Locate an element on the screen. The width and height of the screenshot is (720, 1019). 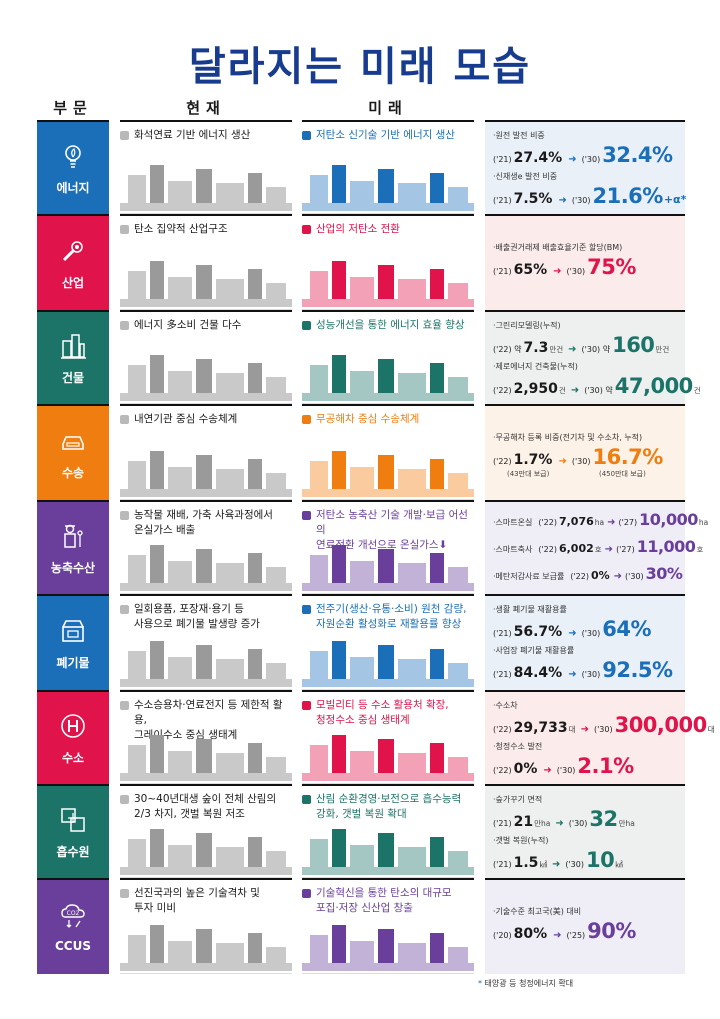
present-text: 30~40년대생 숲이 전체 산림의 2/3 차지, 갯벌 복원 저조 is located at coordinates (205, 806).